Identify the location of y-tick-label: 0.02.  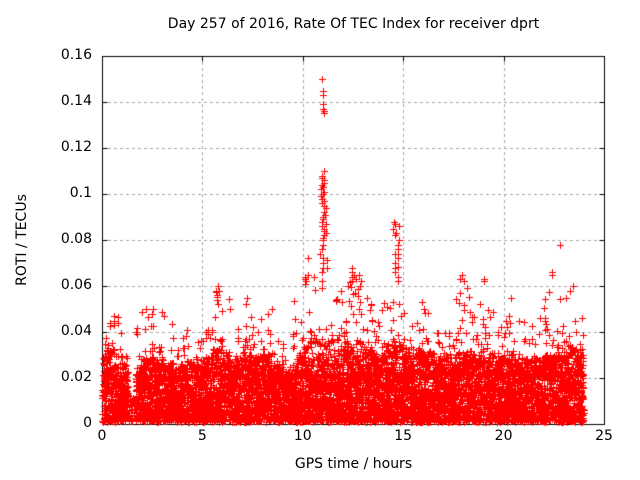
(76, 377).